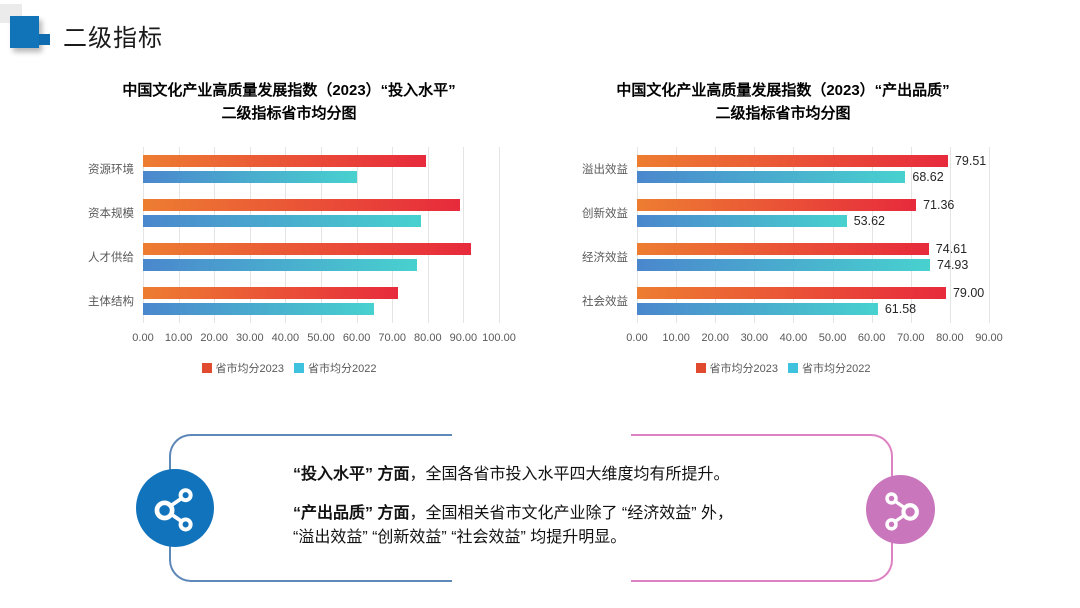  I want to click on value-label: 61.58, so click(900, 309).